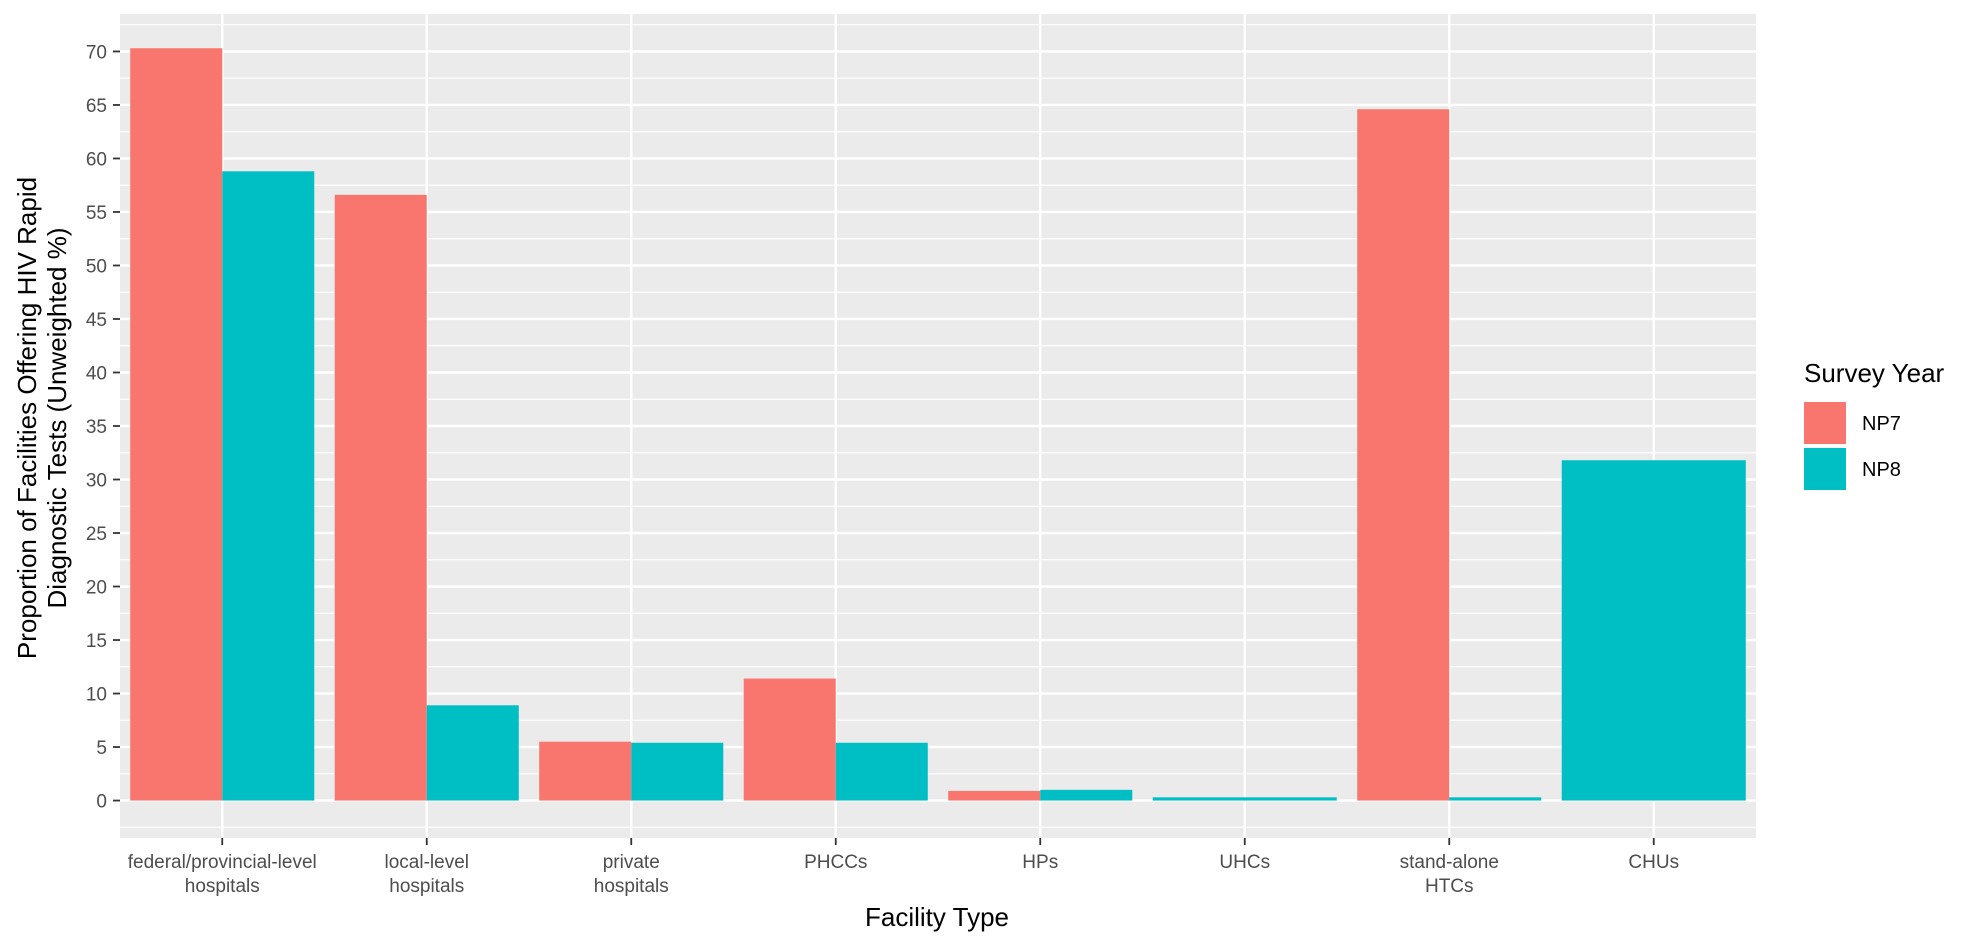  What do you see at coordinates (1881, 470) in the screenshot?
I see `legend-label-np8: NP8` at bounding box center [1881, 470].